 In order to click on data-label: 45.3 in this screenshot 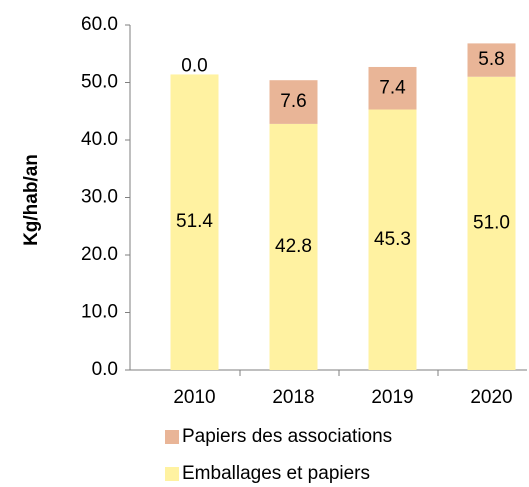, I will do `click(392, 239)`.